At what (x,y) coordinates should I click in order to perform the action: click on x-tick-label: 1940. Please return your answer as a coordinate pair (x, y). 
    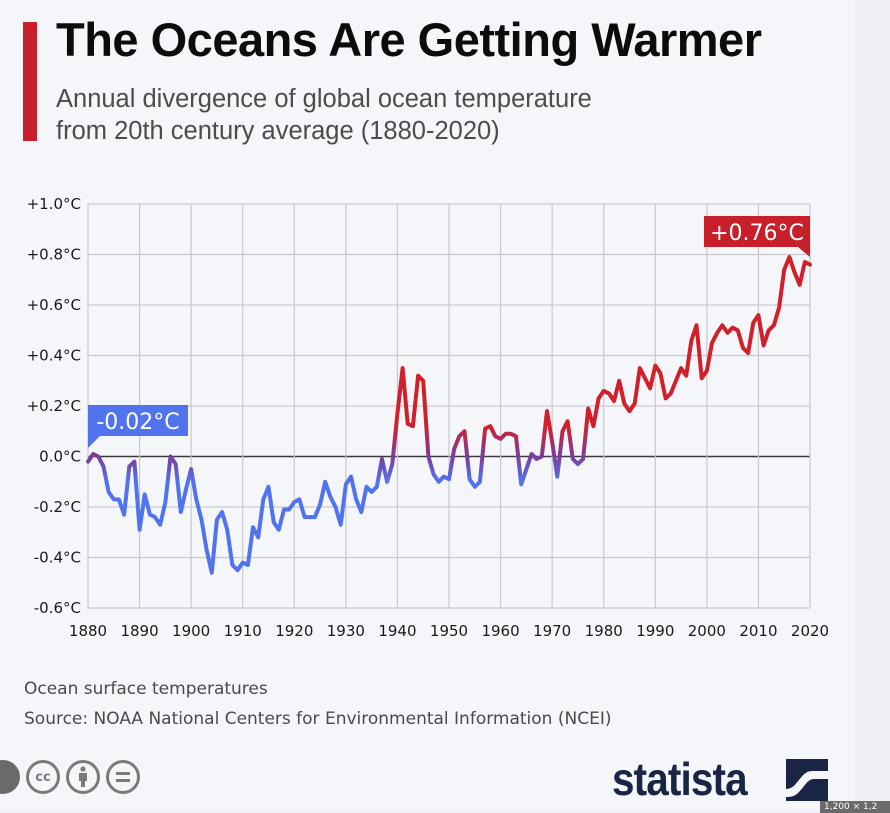
    Looking at the image, I should click on (397, 631).